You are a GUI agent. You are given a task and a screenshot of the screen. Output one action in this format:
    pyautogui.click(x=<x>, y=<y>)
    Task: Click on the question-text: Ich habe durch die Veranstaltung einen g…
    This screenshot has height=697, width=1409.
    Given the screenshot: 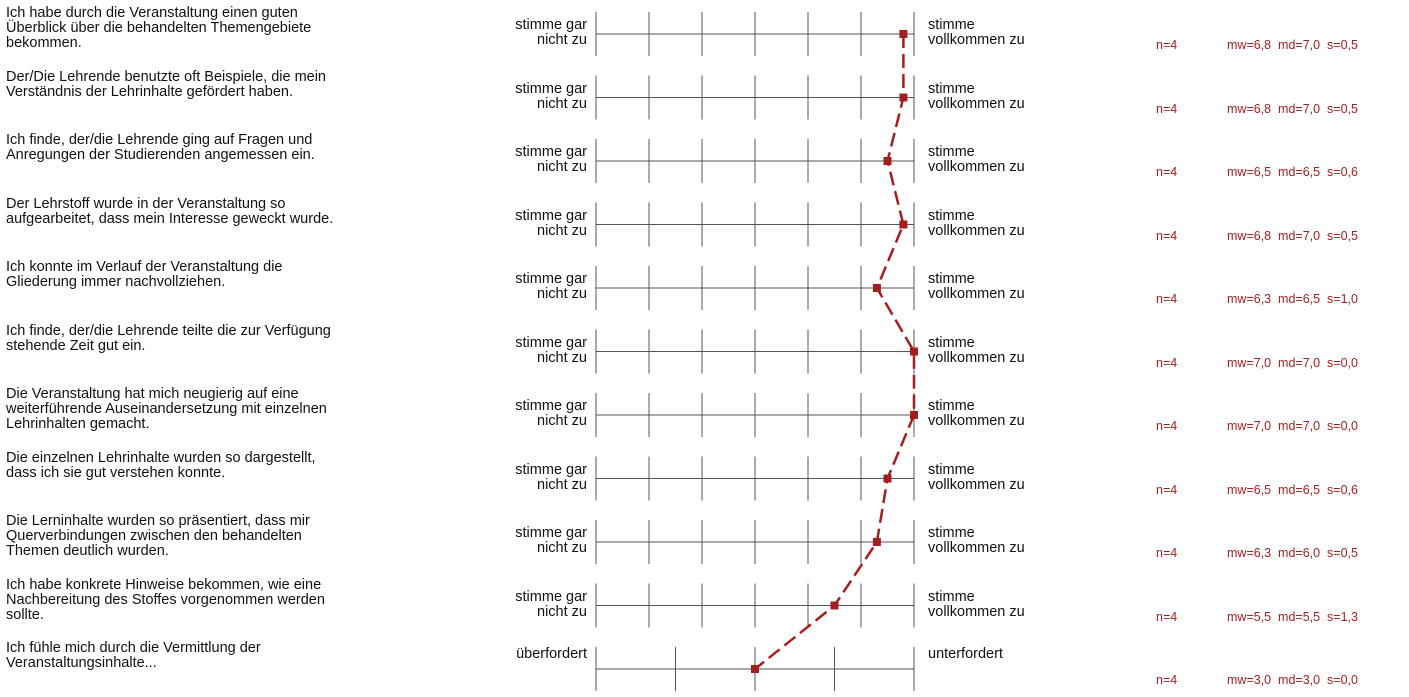 What is the action you would take?
    pyautogui.click(x=241, y=28)
    